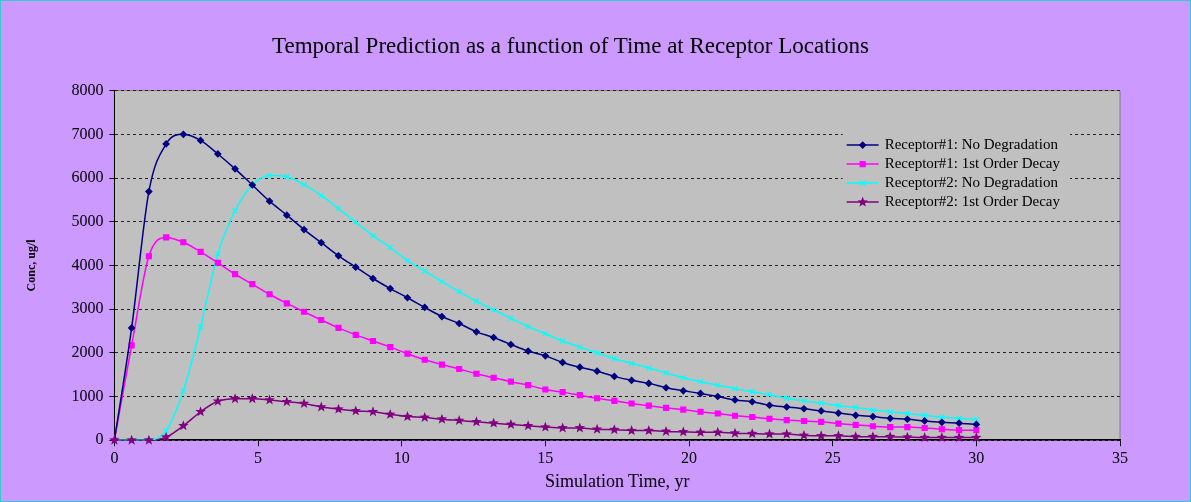 The image size is (1191, 502). I want to click on x-tick-label: 15, so click(545, 457).